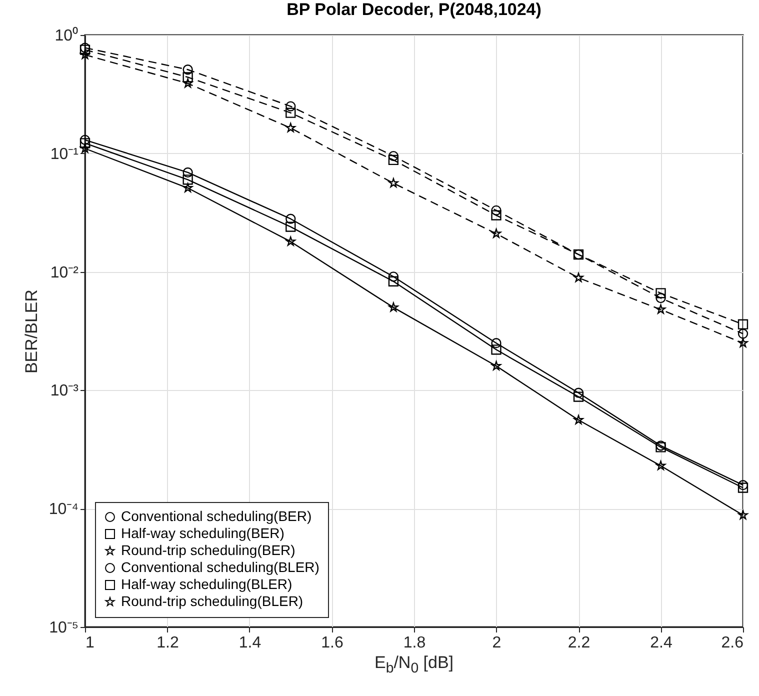 The height and width of the screenshot is (696, 759). What do you see at coordinates (63, 509) in the screenshot?
I see `y-tick-label: 10⁻⁴` at bounding box center [63, 509].